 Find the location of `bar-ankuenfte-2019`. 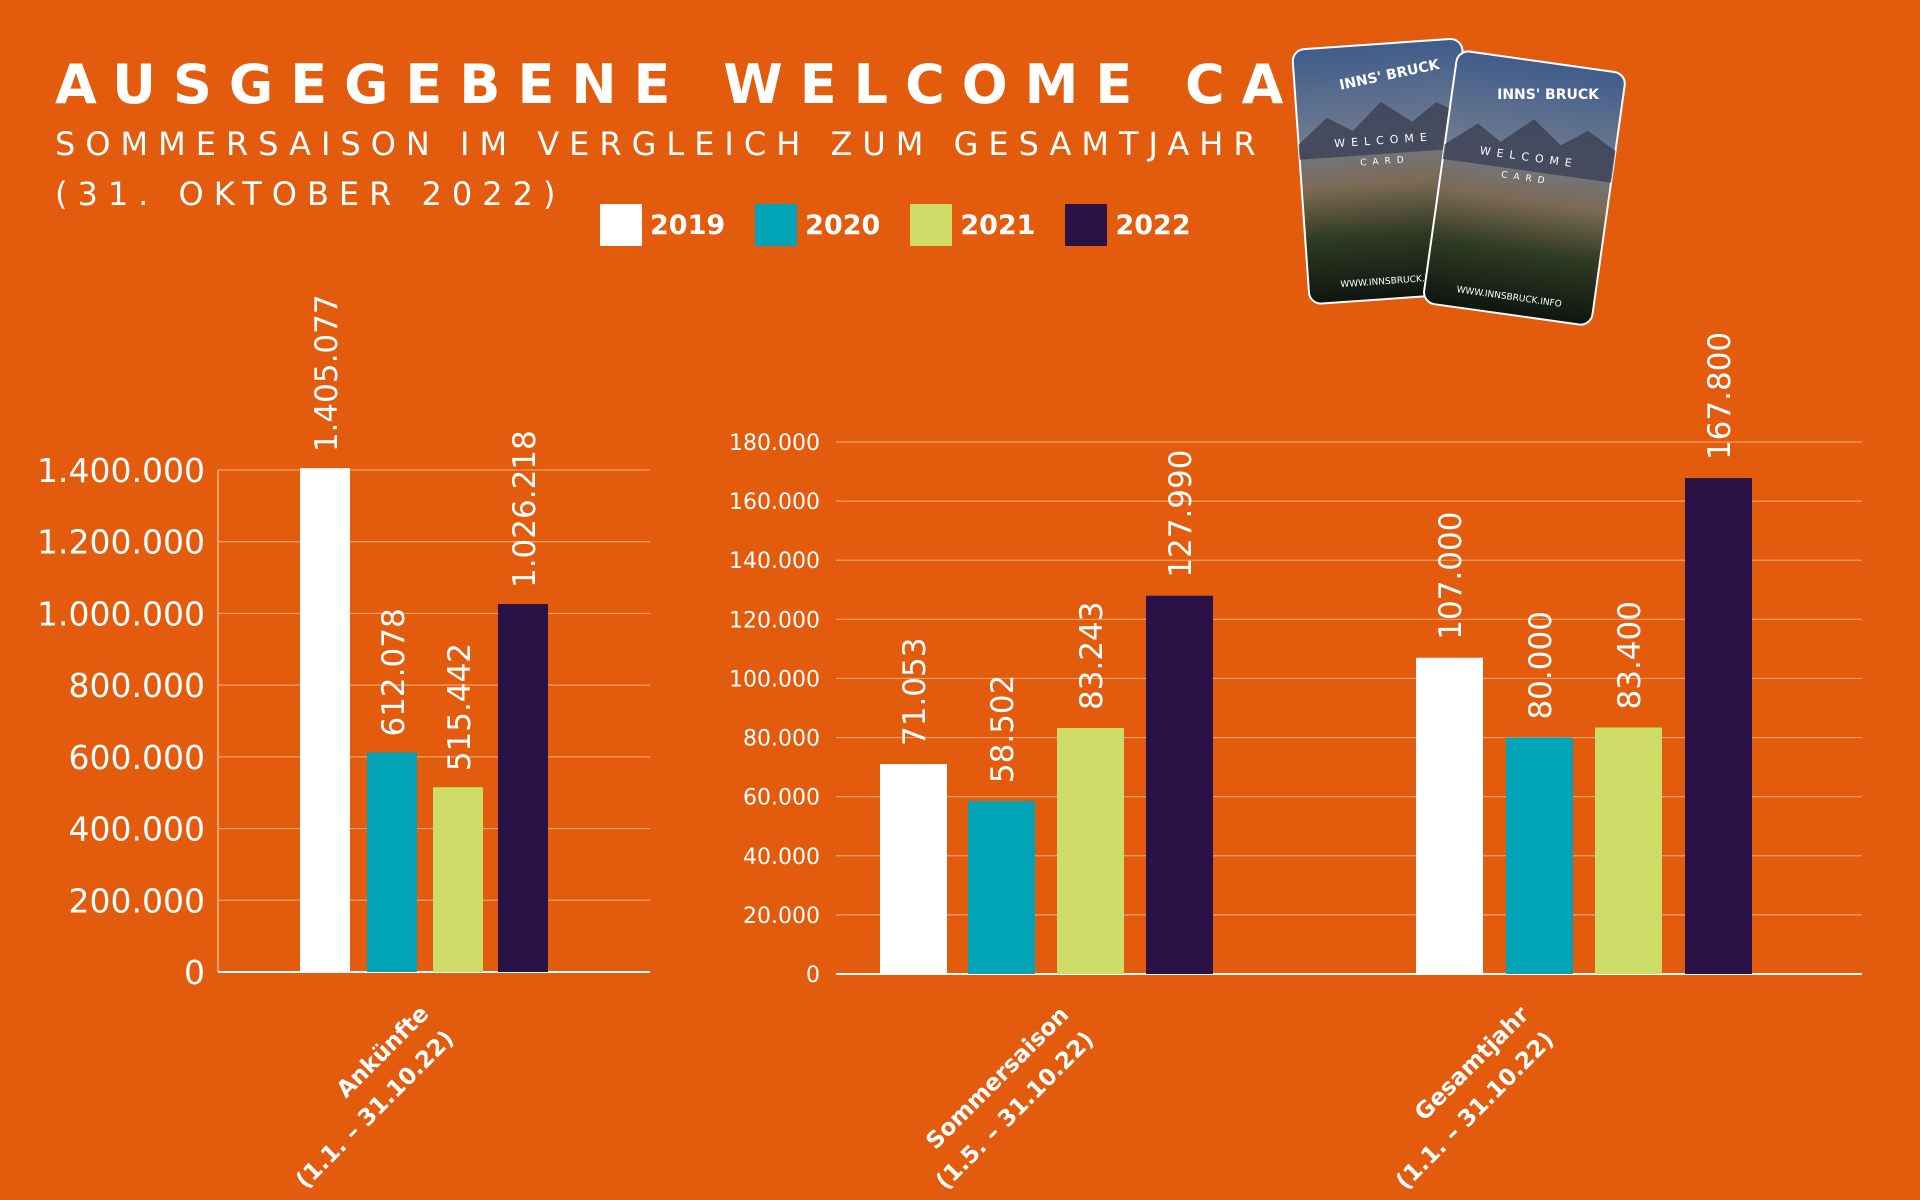

bar-ankuenfte-2019 is located at coordinates (325, 720).